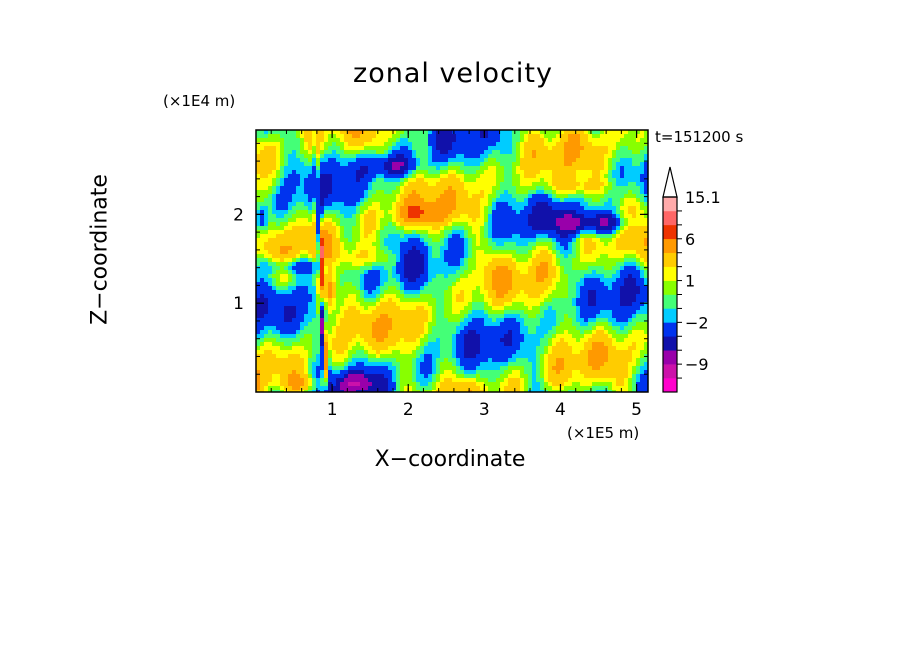 The image size is (904, 654). Describe the element at coordinates (199, 101) in the screenshot. I see `y-unit-label: (×1E4 m)` at that location.